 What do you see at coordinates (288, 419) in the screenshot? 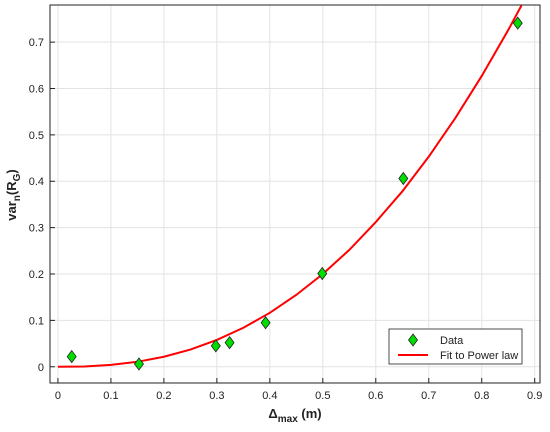
I see `subscript: max` at bounding box center [288, 419].